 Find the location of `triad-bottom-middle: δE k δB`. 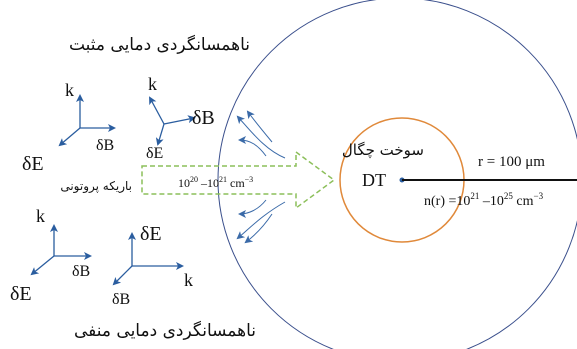

triad-bottom-middle: δE k δB is located at coordinates (152, 265).